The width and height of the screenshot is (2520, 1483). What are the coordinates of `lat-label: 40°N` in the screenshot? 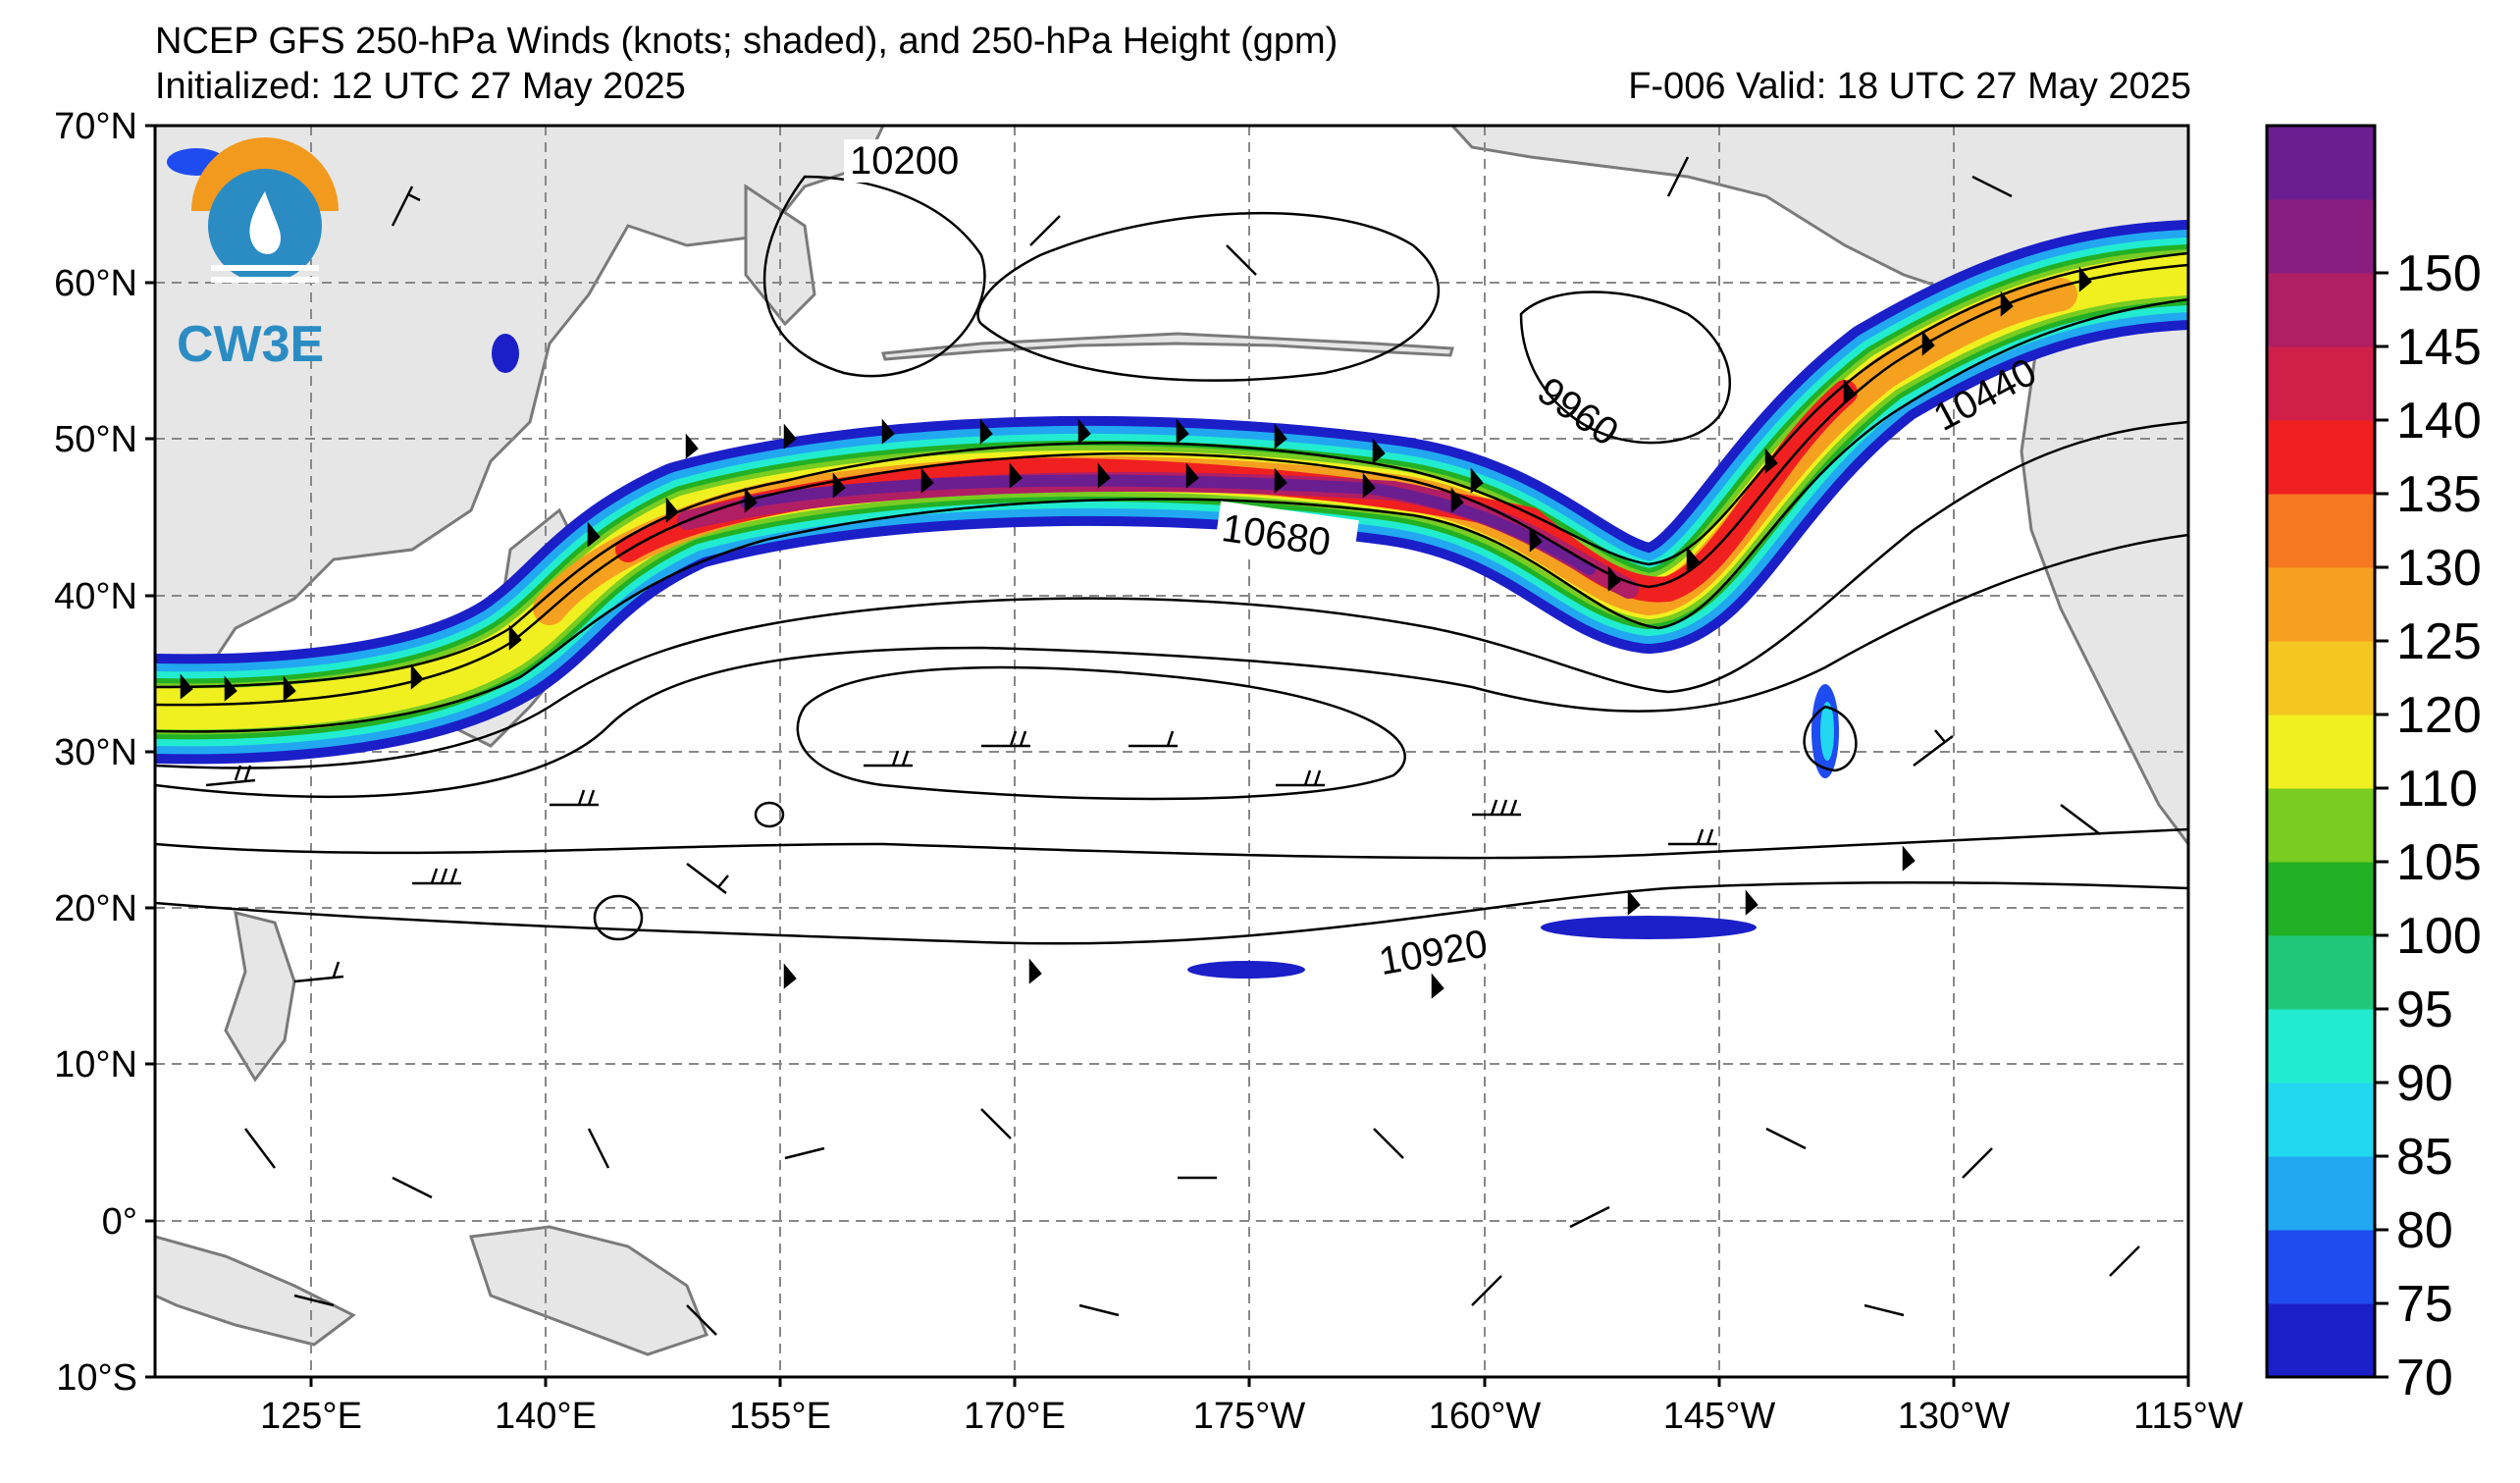 It's located at (95, 596).